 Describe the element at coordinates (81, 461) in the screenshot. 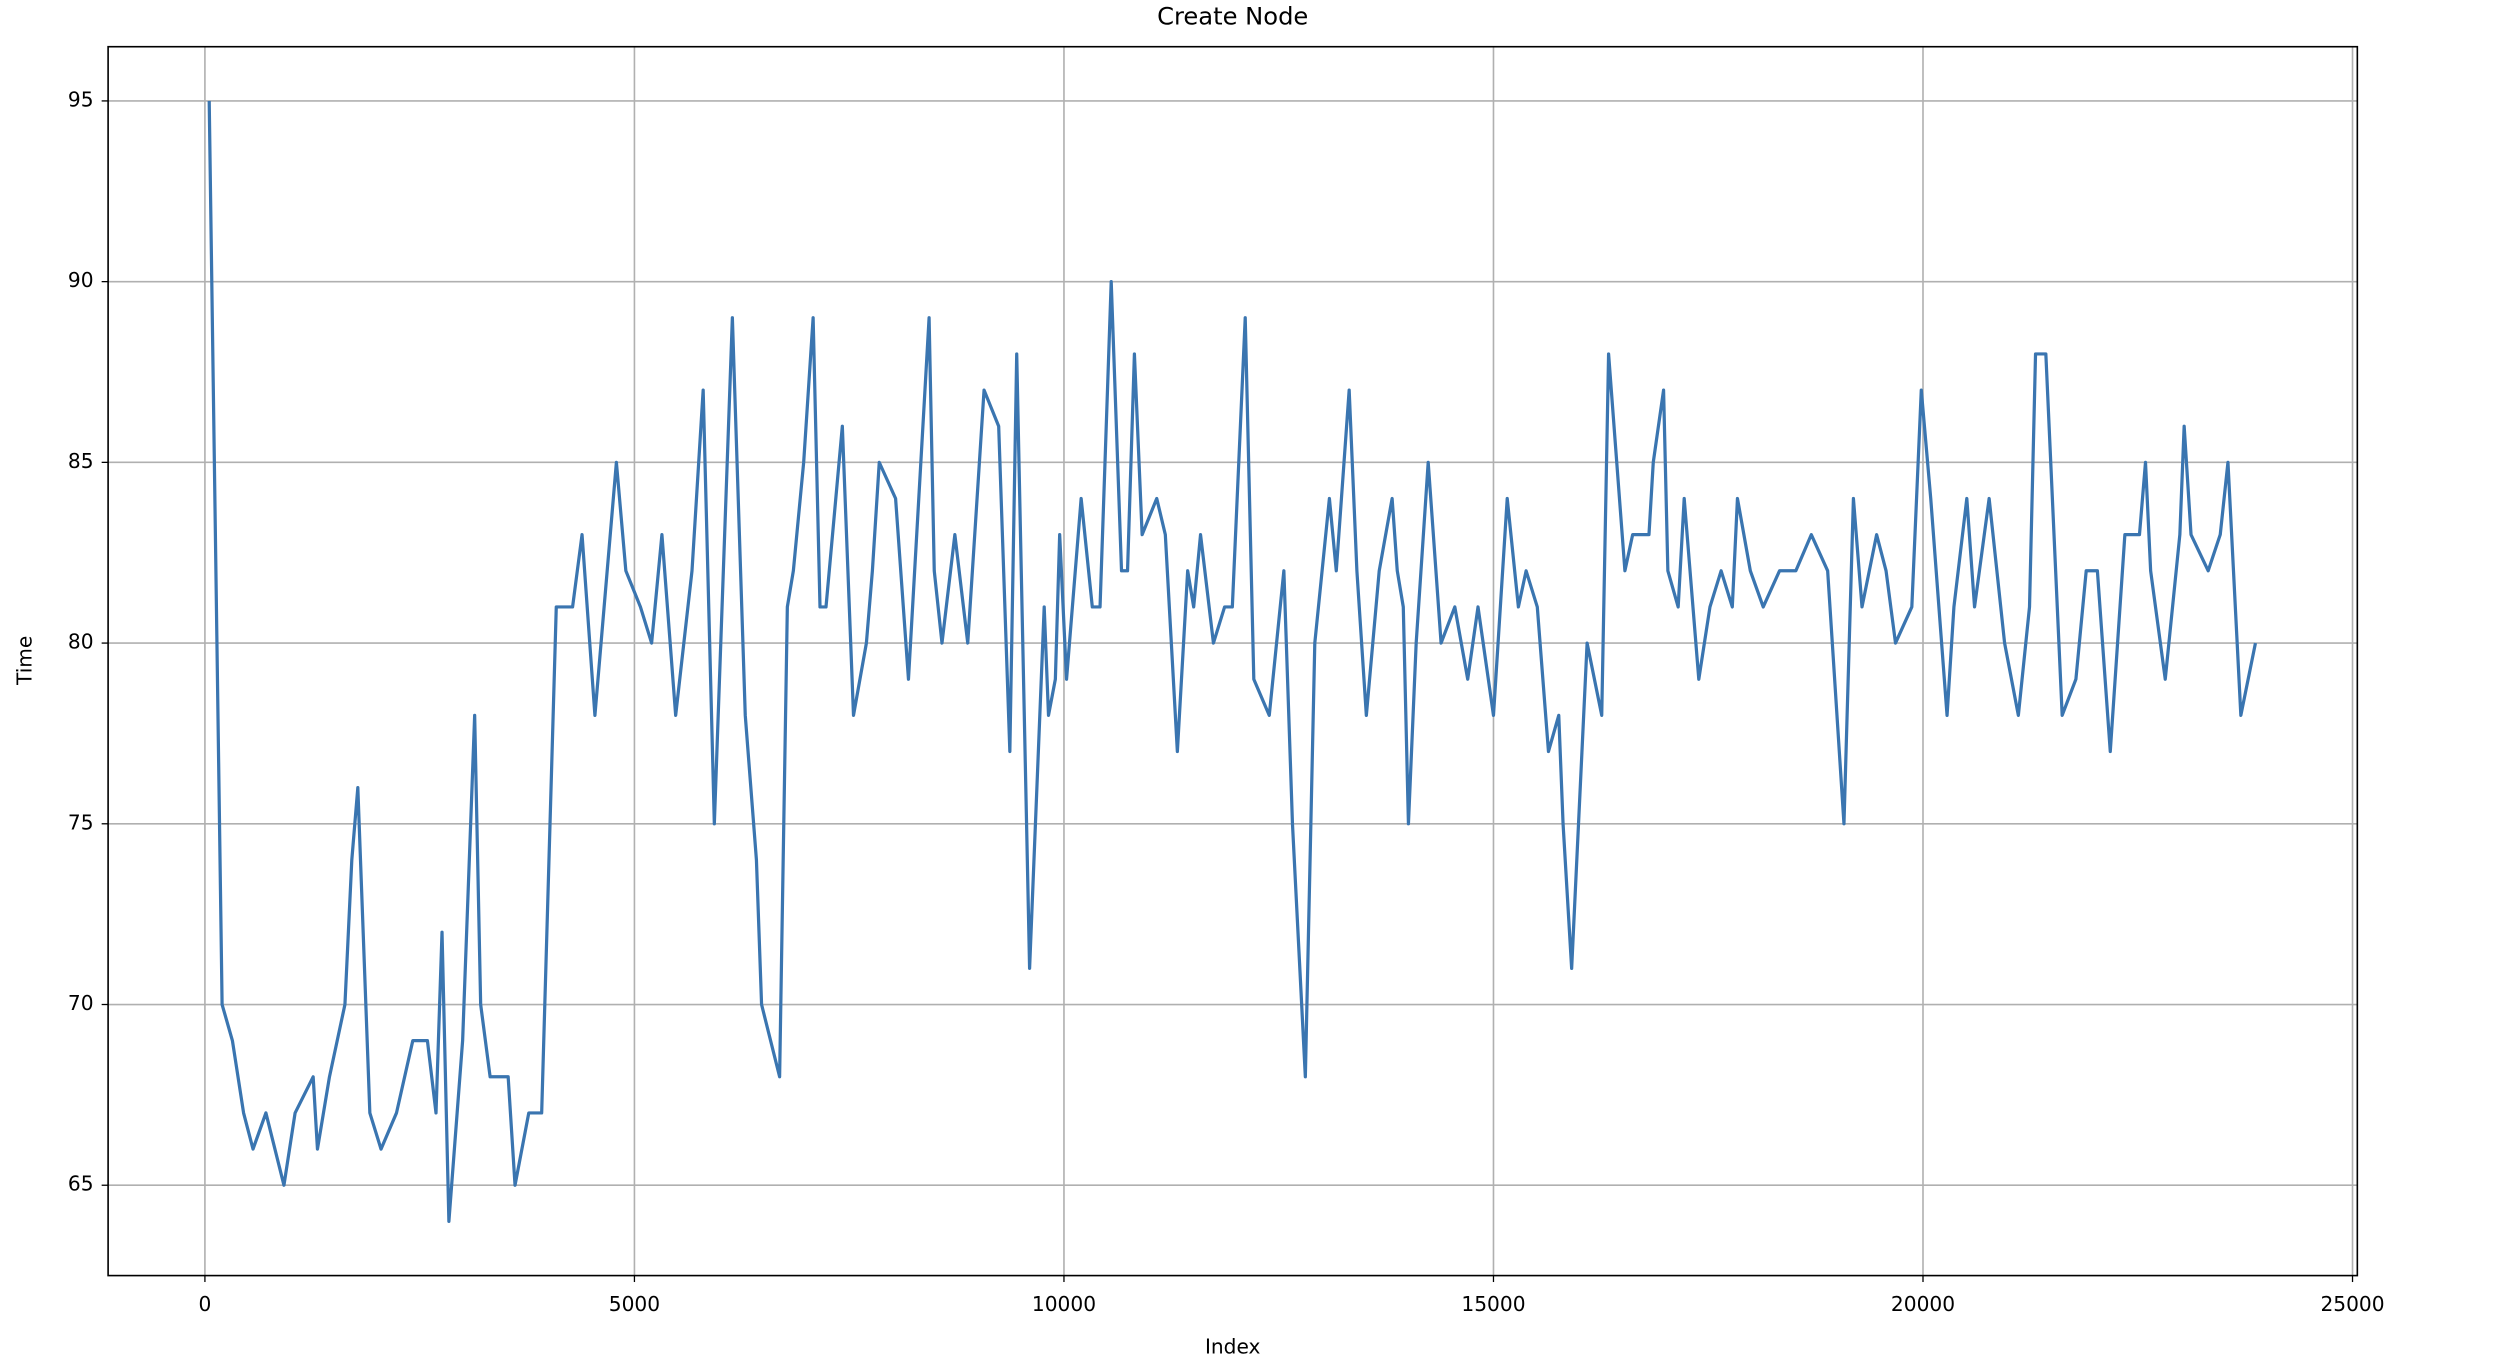

I see `y-tick-label: 85` at that location.